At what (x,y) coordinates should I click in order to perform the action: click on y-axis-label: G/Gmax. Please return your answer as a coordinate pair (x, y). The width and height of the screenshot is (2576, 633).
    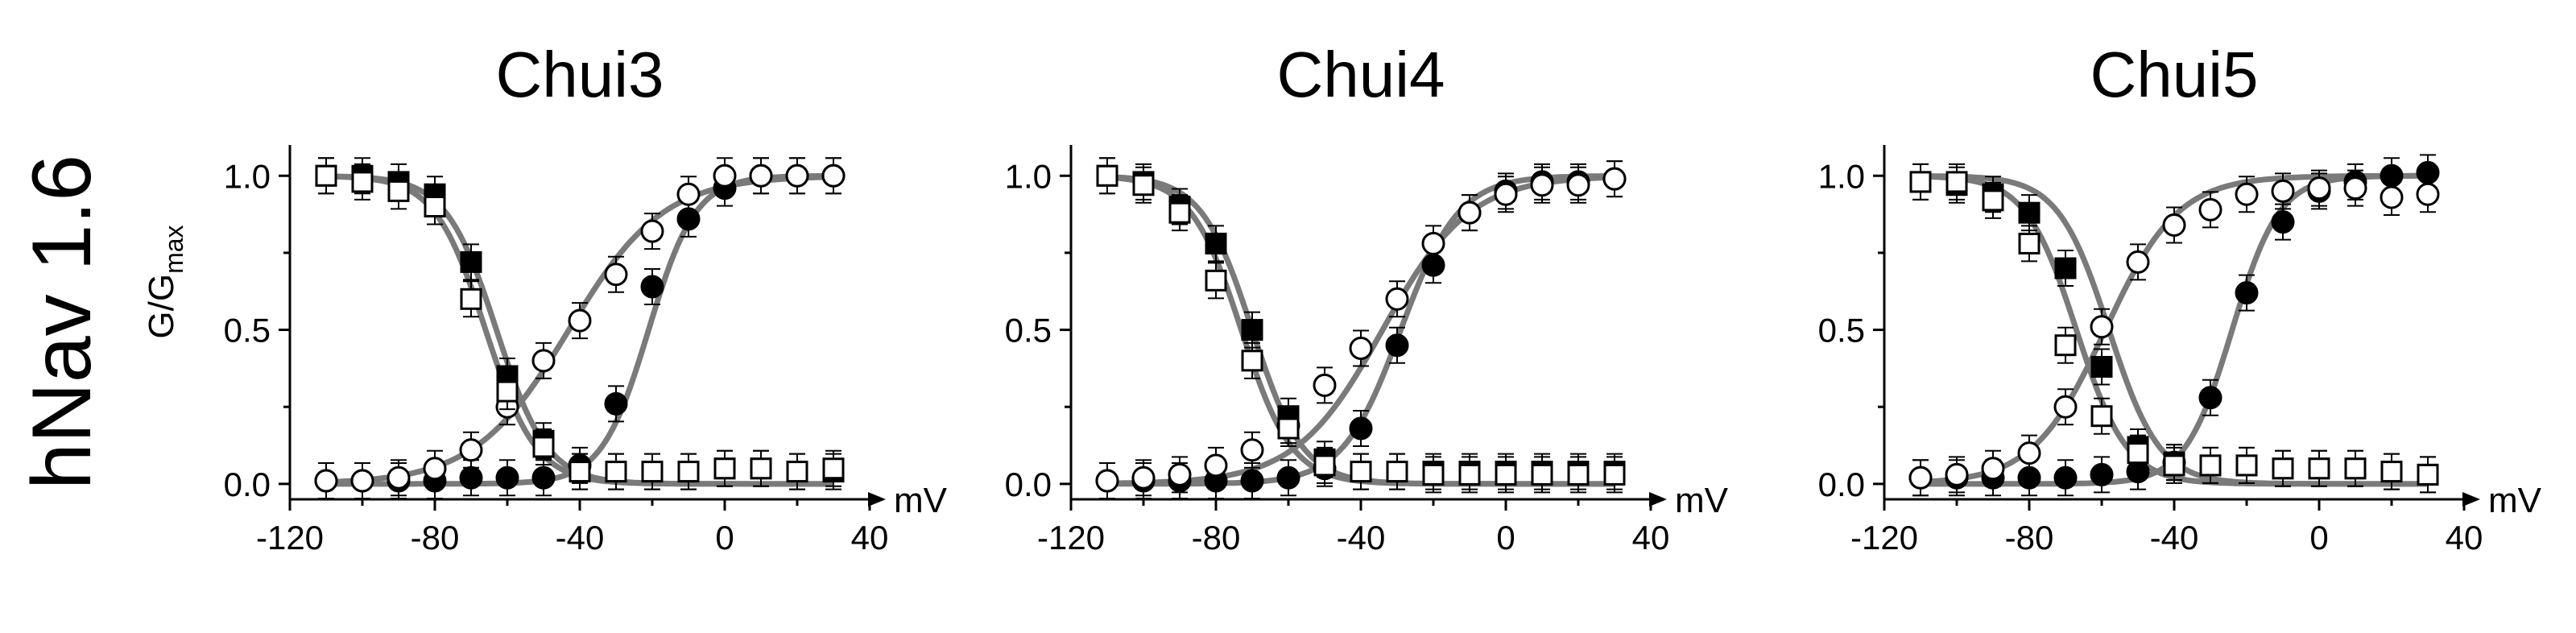
    Looking at the image, I should click on (165, 281).